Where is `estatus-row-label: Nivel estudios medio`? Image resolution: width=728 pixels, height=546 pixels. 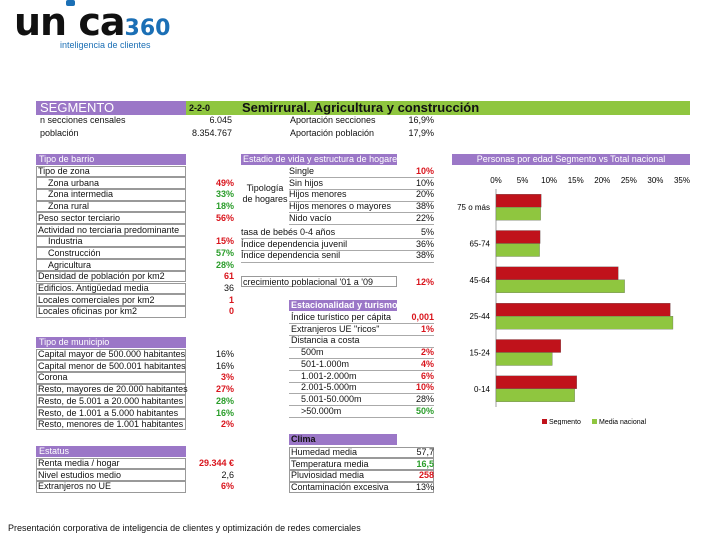
estatus-row-label: Nivel estudios medio is located at coordinates (80, 474).